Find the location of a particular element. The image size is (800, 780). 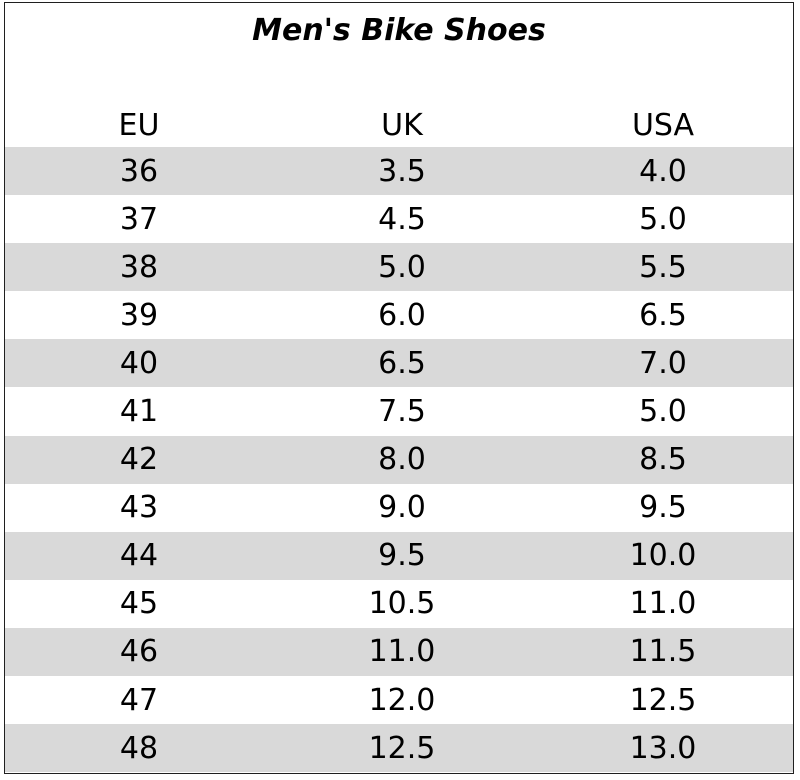

cell-eu: 43 is located at coordinates (139, 508).